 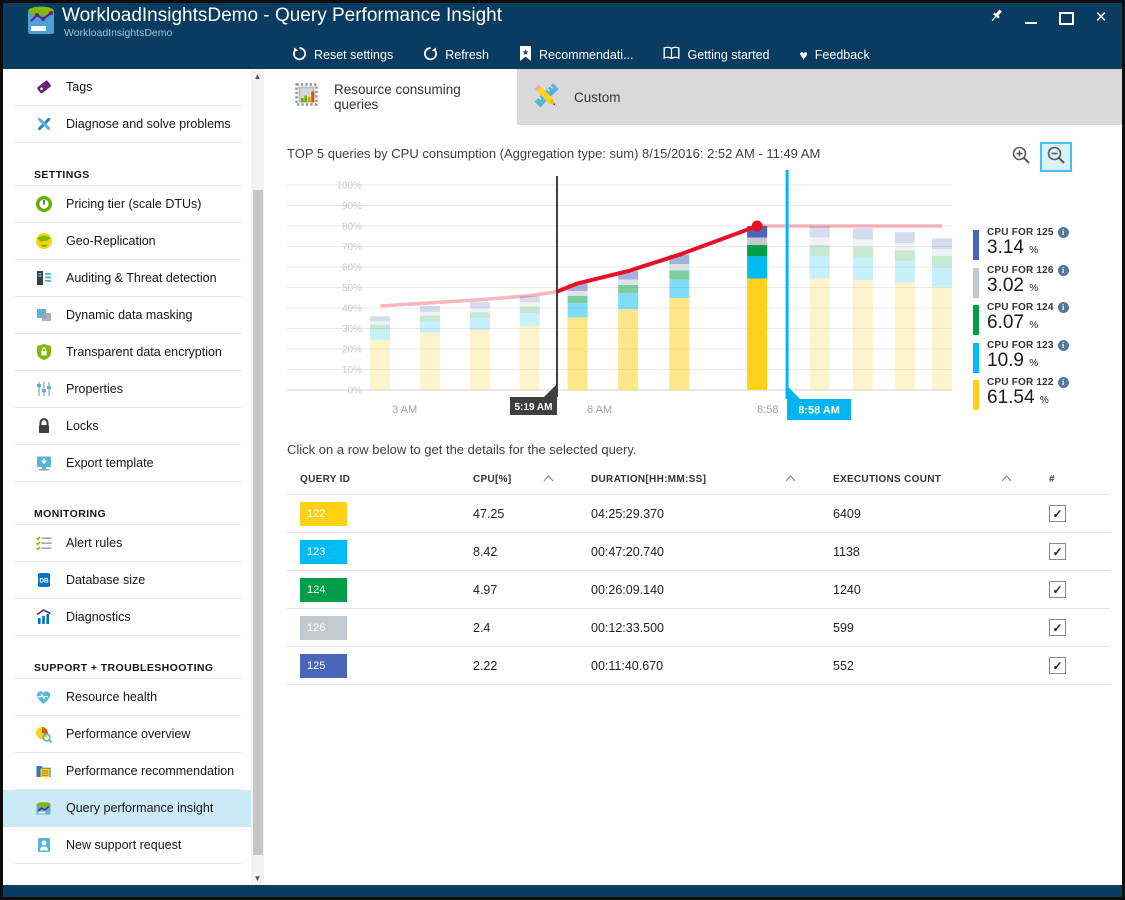 What do you see at coordinates (716, 54) in the screenshot?
I see `toolbar-getting-started: Getting started` at bounding box center [716, 54].